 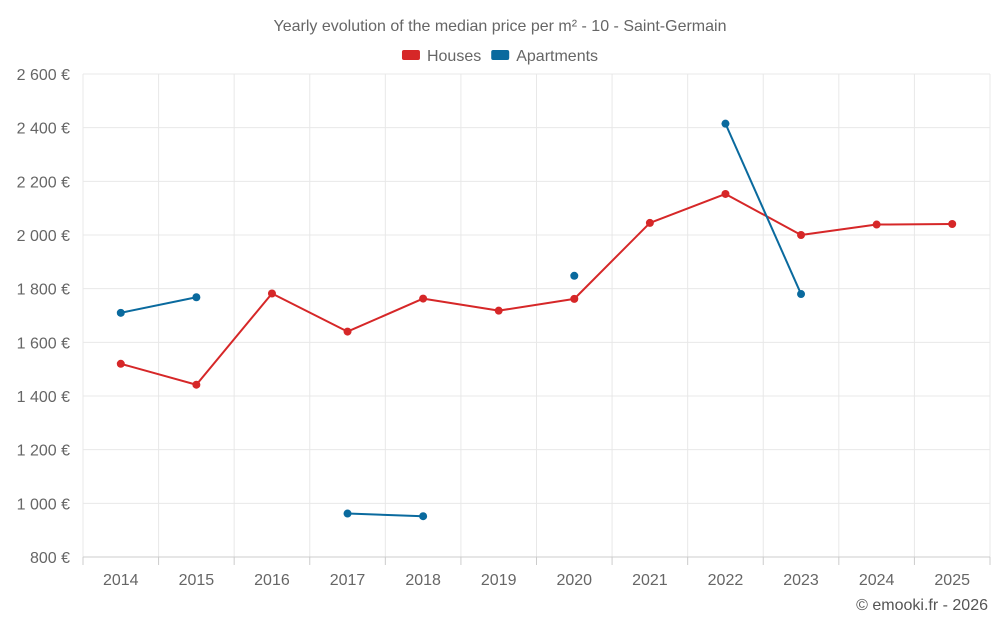 I want to click on legend-item-apartments: Apartments, so click(x=544, y=56).